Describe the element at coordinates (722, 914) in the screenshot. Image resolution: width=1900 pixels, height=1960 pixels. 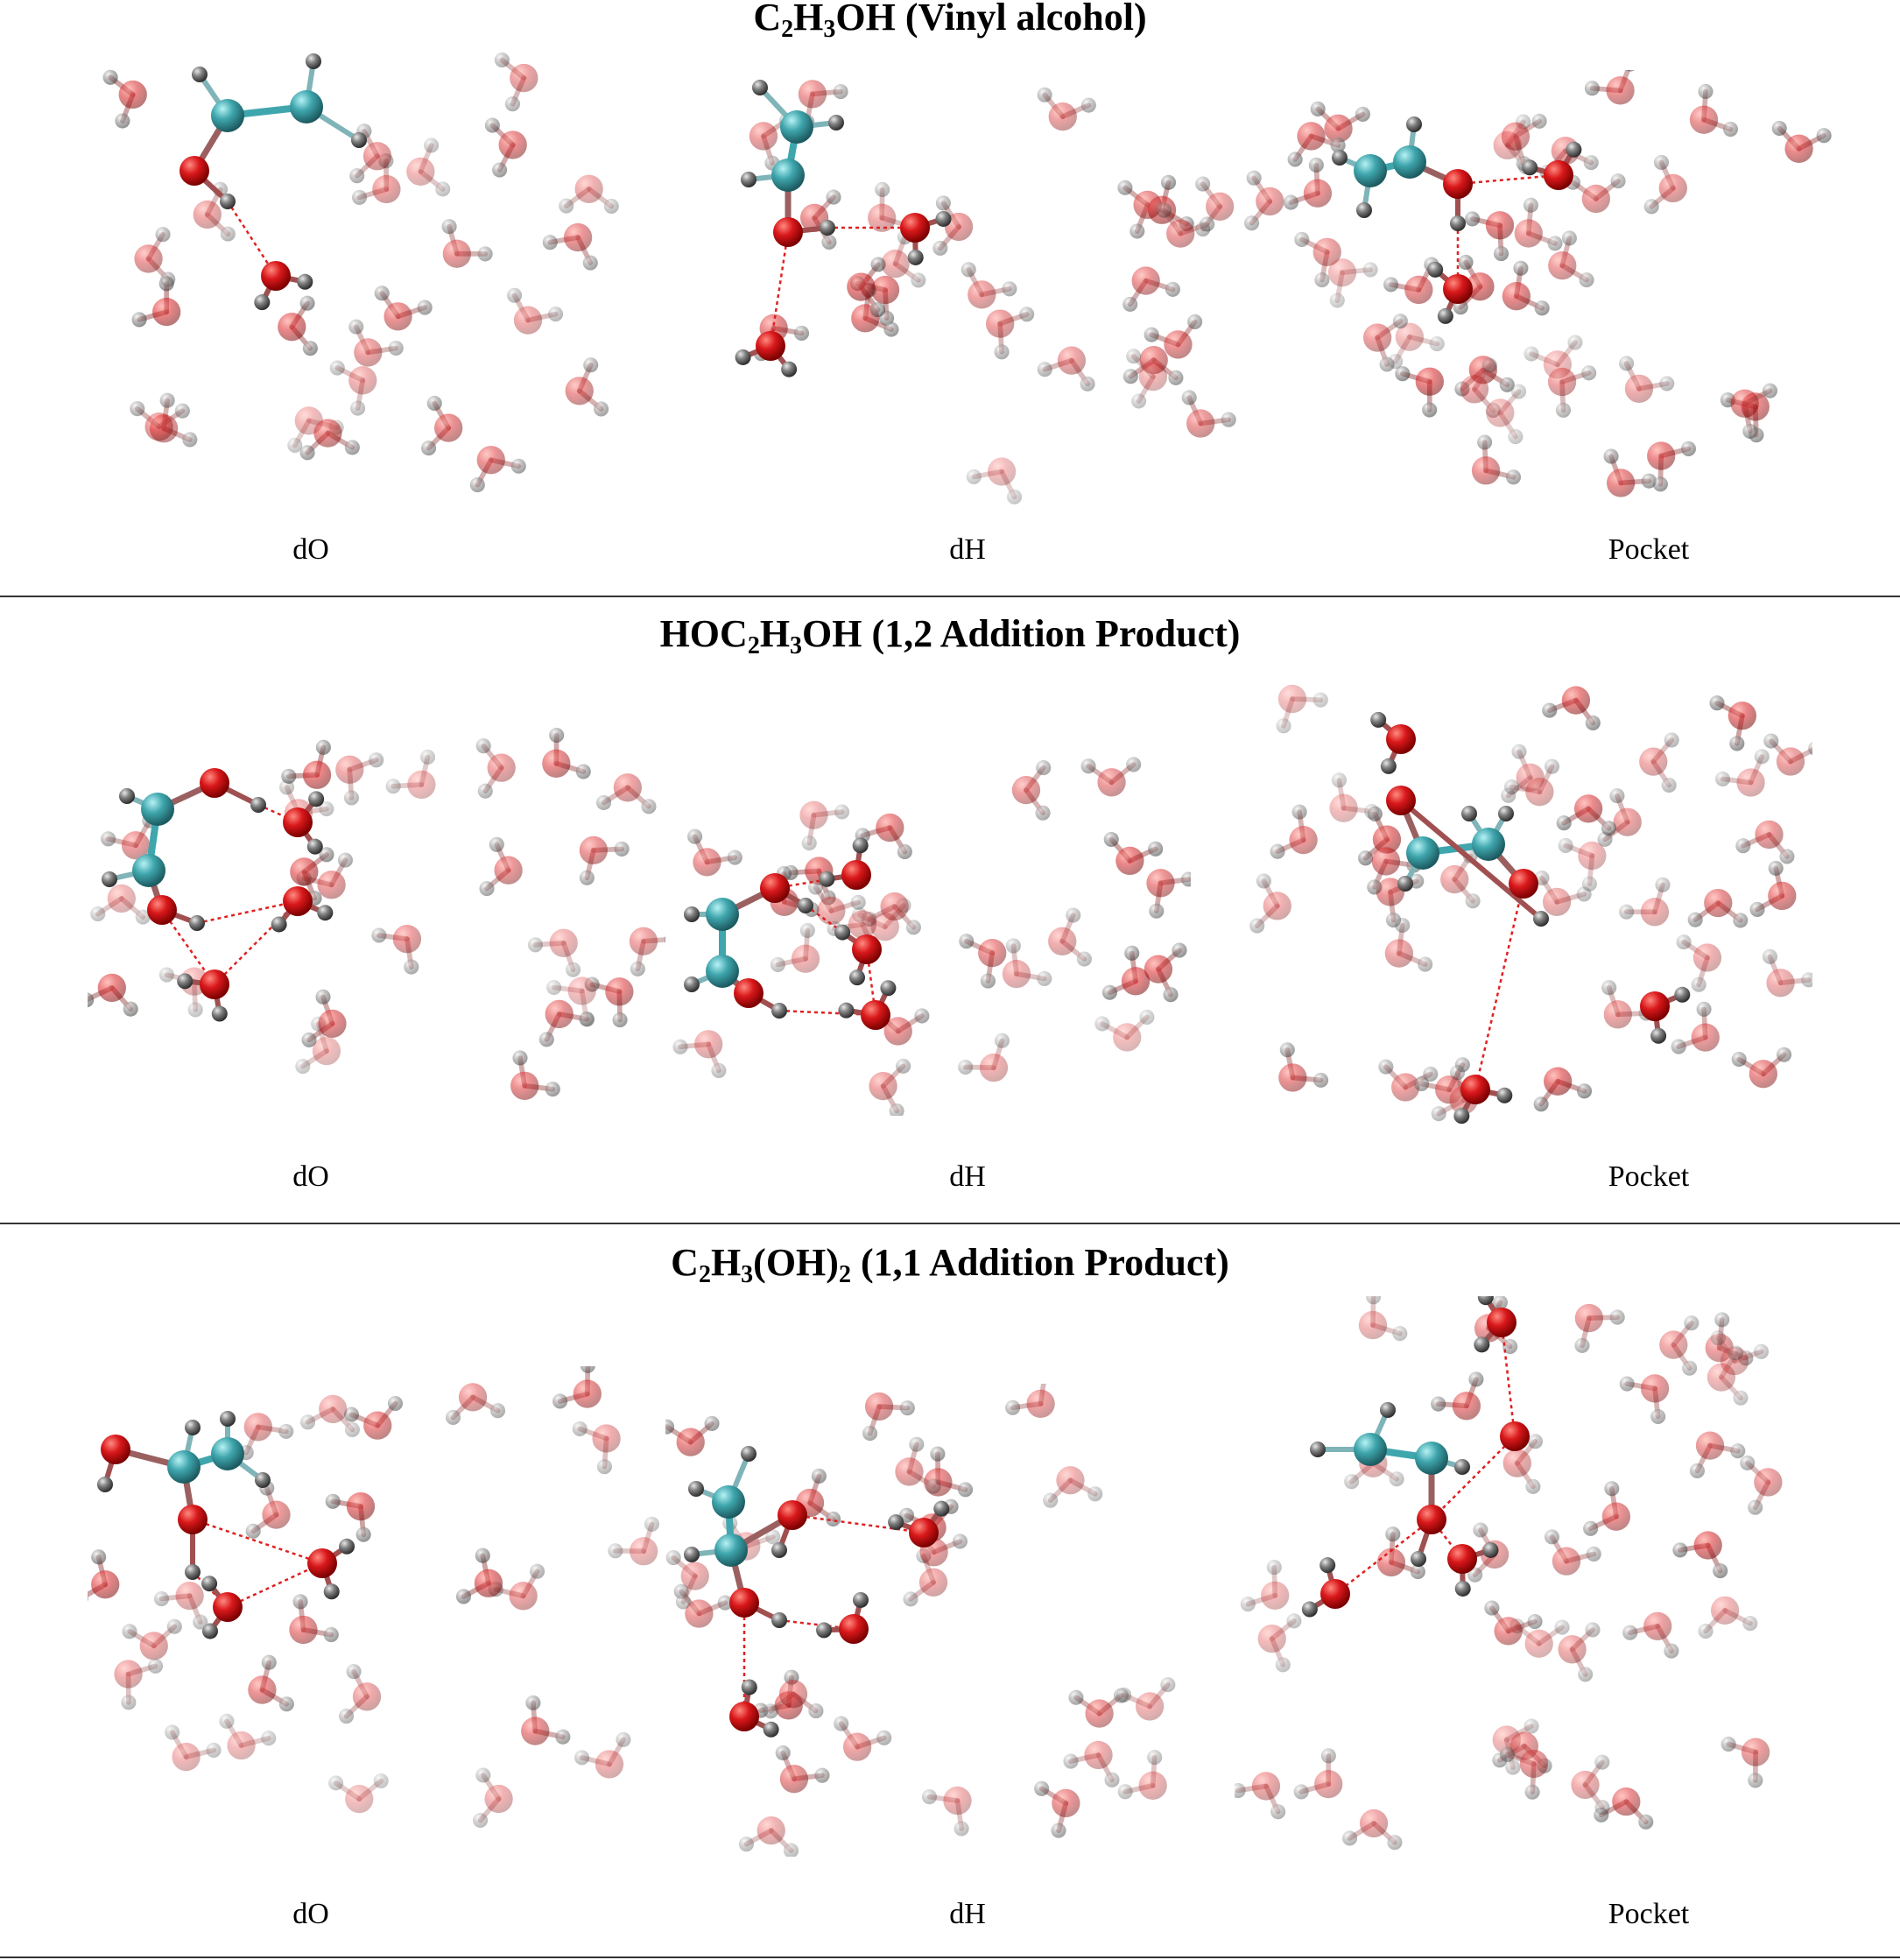
I see `carbon-atom` at that location.